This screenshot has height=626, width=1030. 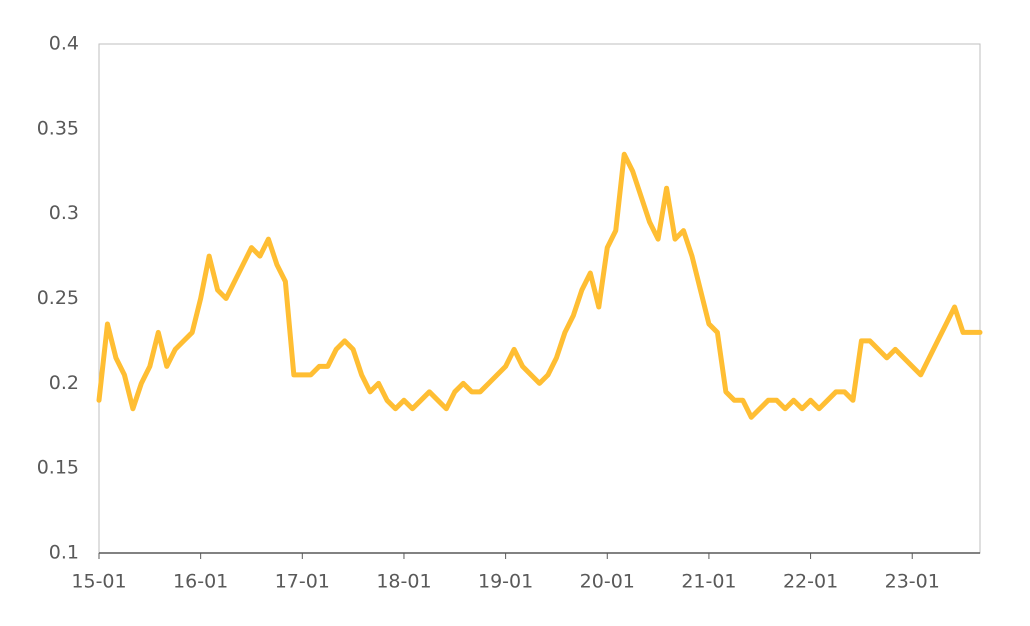 What do you see at coordinates (58, 128) in the screenshot?
I see `y-tick-label: 0.35` at bounding box center [58, 128].